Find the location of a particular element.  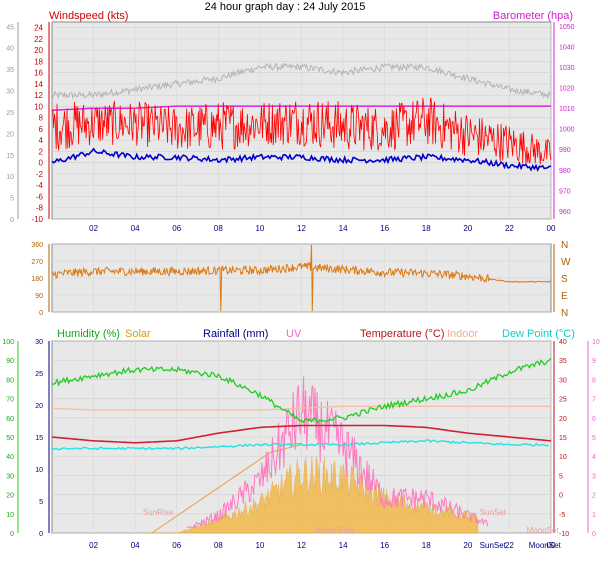

wind-x-tick-label: 10 is located at coordinates (259, 228).